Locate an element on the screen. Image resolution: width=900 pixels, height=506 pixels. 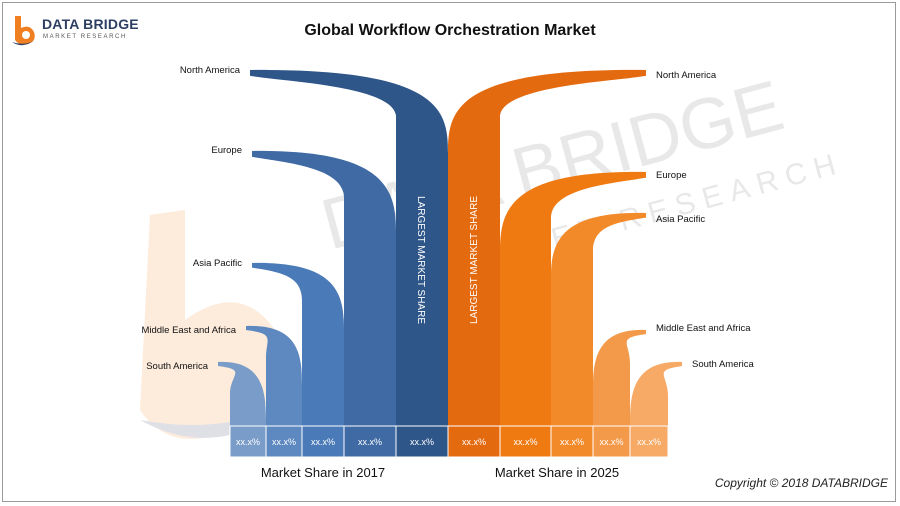
logo: DATA BRIDGE MARKET RESEARCH is located at coordinates (74, 32).